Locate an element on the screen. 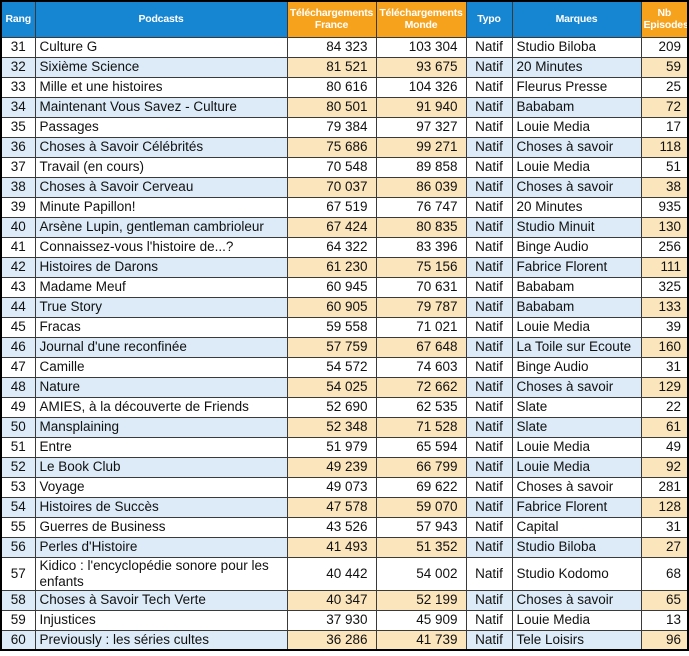  dl-france-cell: 54 572 is located at coordinates (331, 367).